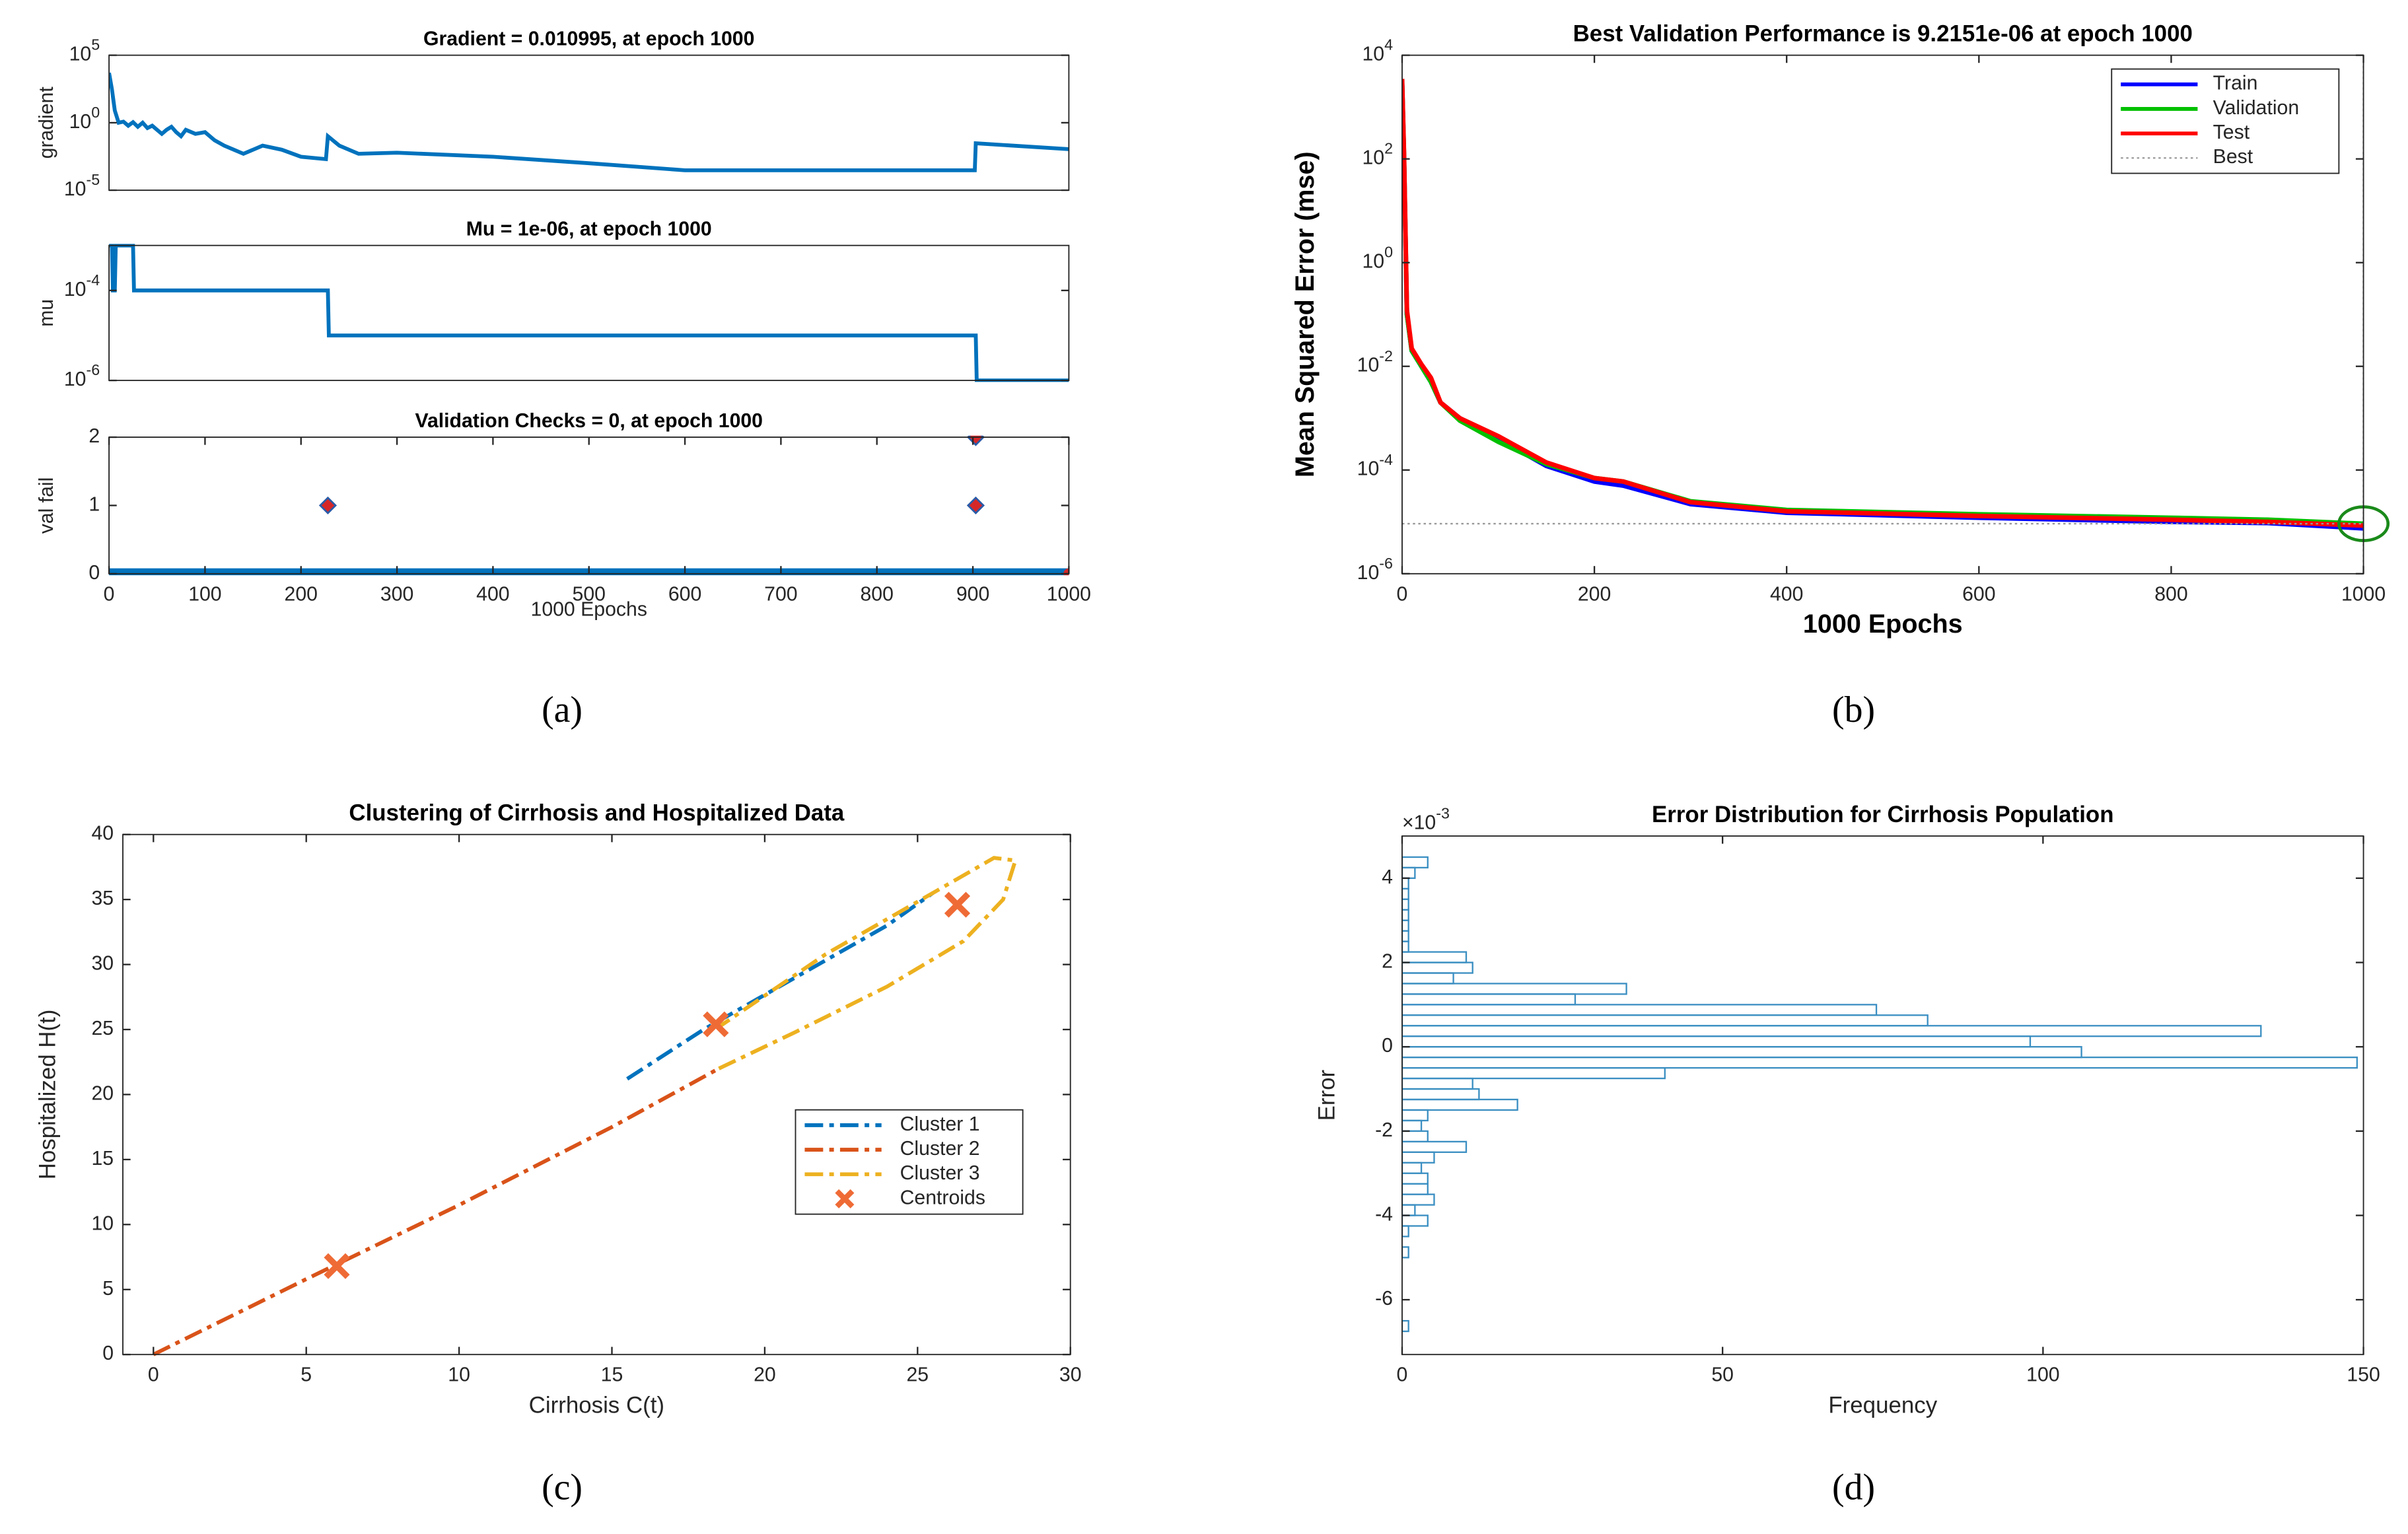  What do you see at coordinates (46, 123) in the screenshot?
I see `y-axis-label: gradient` at bounding box center [46, 123].